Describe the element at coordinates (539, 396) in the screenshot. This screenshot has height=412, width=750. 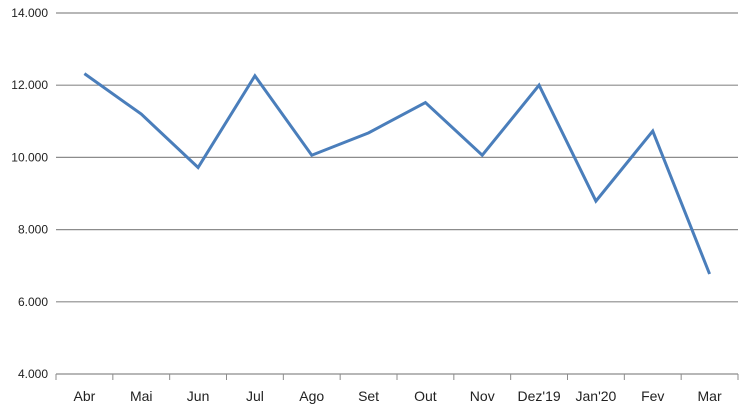
I see `x-tick-label: Dez'19` at that location.